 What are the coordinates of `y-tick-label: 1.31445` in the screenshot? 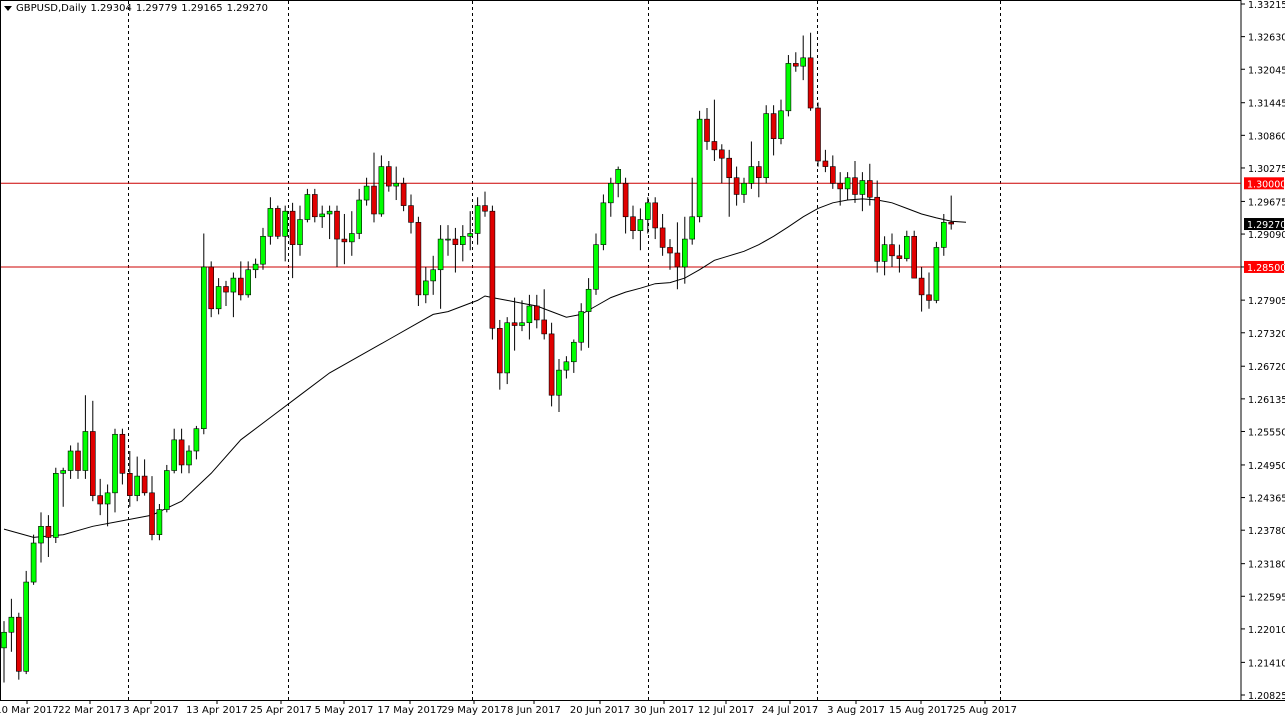 It's located at (1266, 104).